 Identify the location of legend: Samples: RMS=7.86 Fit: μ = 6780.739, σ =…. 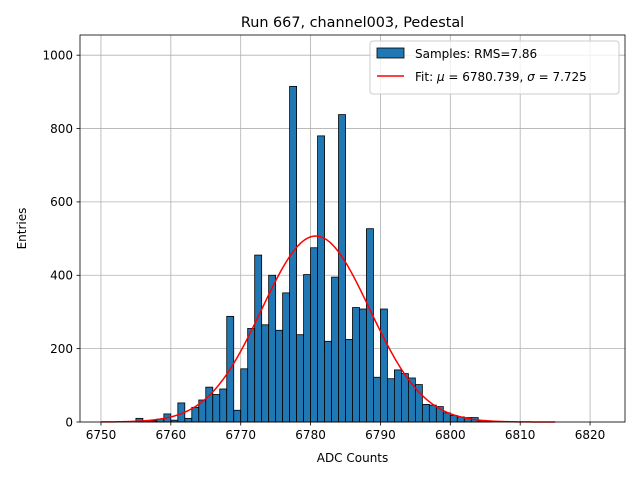
(494, 67).